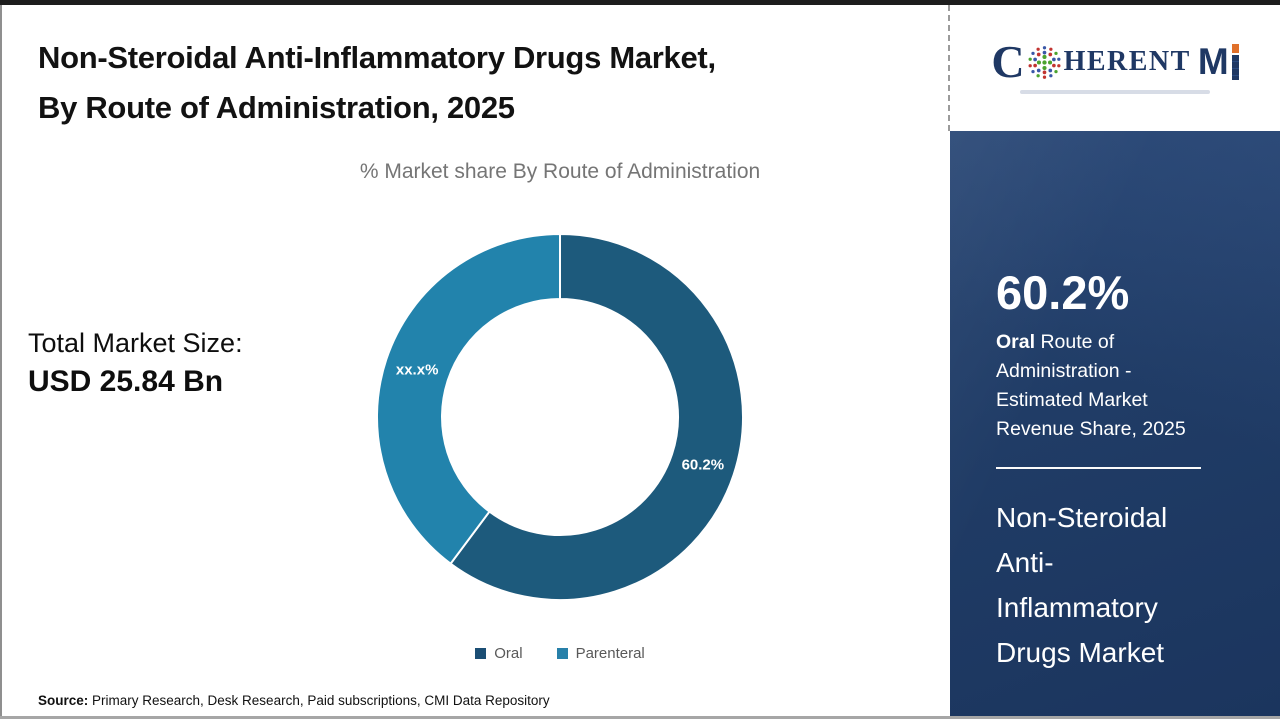 The image size is (1280, 720). What do you see at coordinates (1213, 61) in the screenshot?
I see `logo-letter-m: M` at bounding box center [1213, 61].